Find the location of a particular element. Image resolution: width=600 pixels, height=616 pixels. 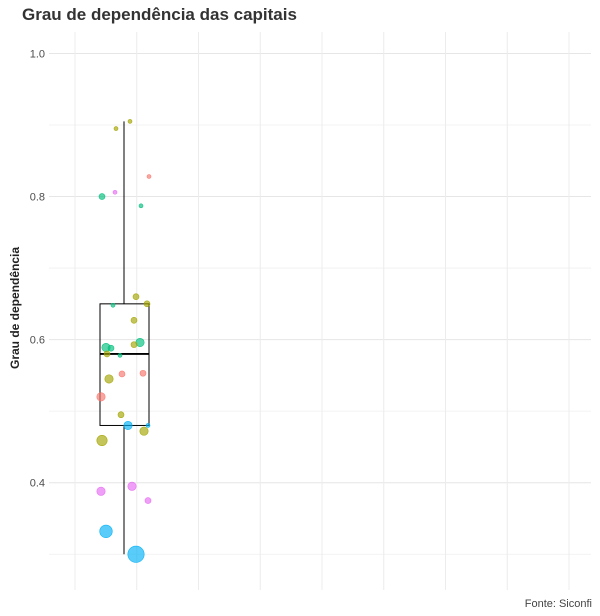

y-tick-labels: 0.4 0.6 0.8 1.0 is located at coordinates (37, 268).